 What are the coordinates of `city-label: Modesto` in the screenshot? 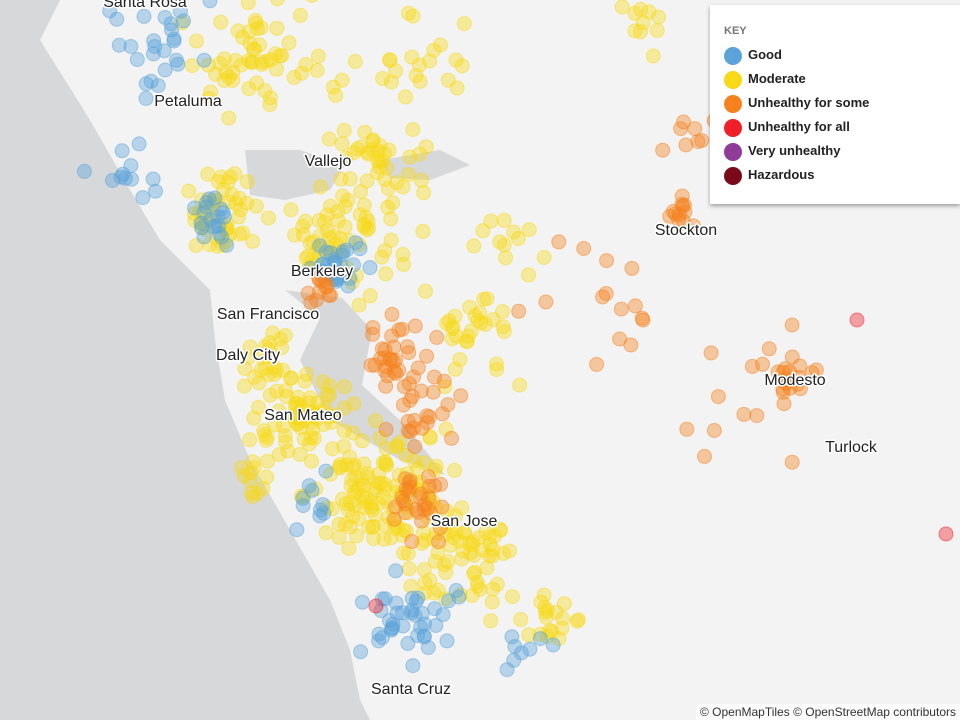 It's located at (794, 380).